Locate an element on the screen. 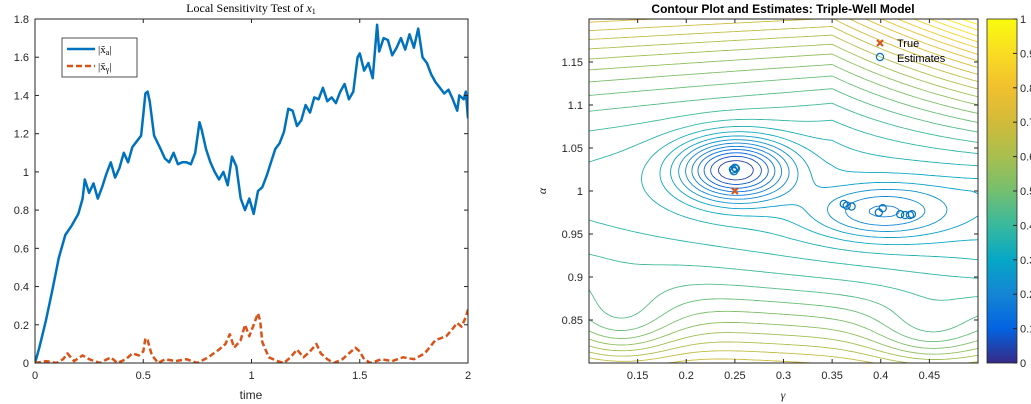 The width and height of the screenshot is (1031, 404). colorbar-tick-label: 0.4 is located at coordinates (1025, 226).